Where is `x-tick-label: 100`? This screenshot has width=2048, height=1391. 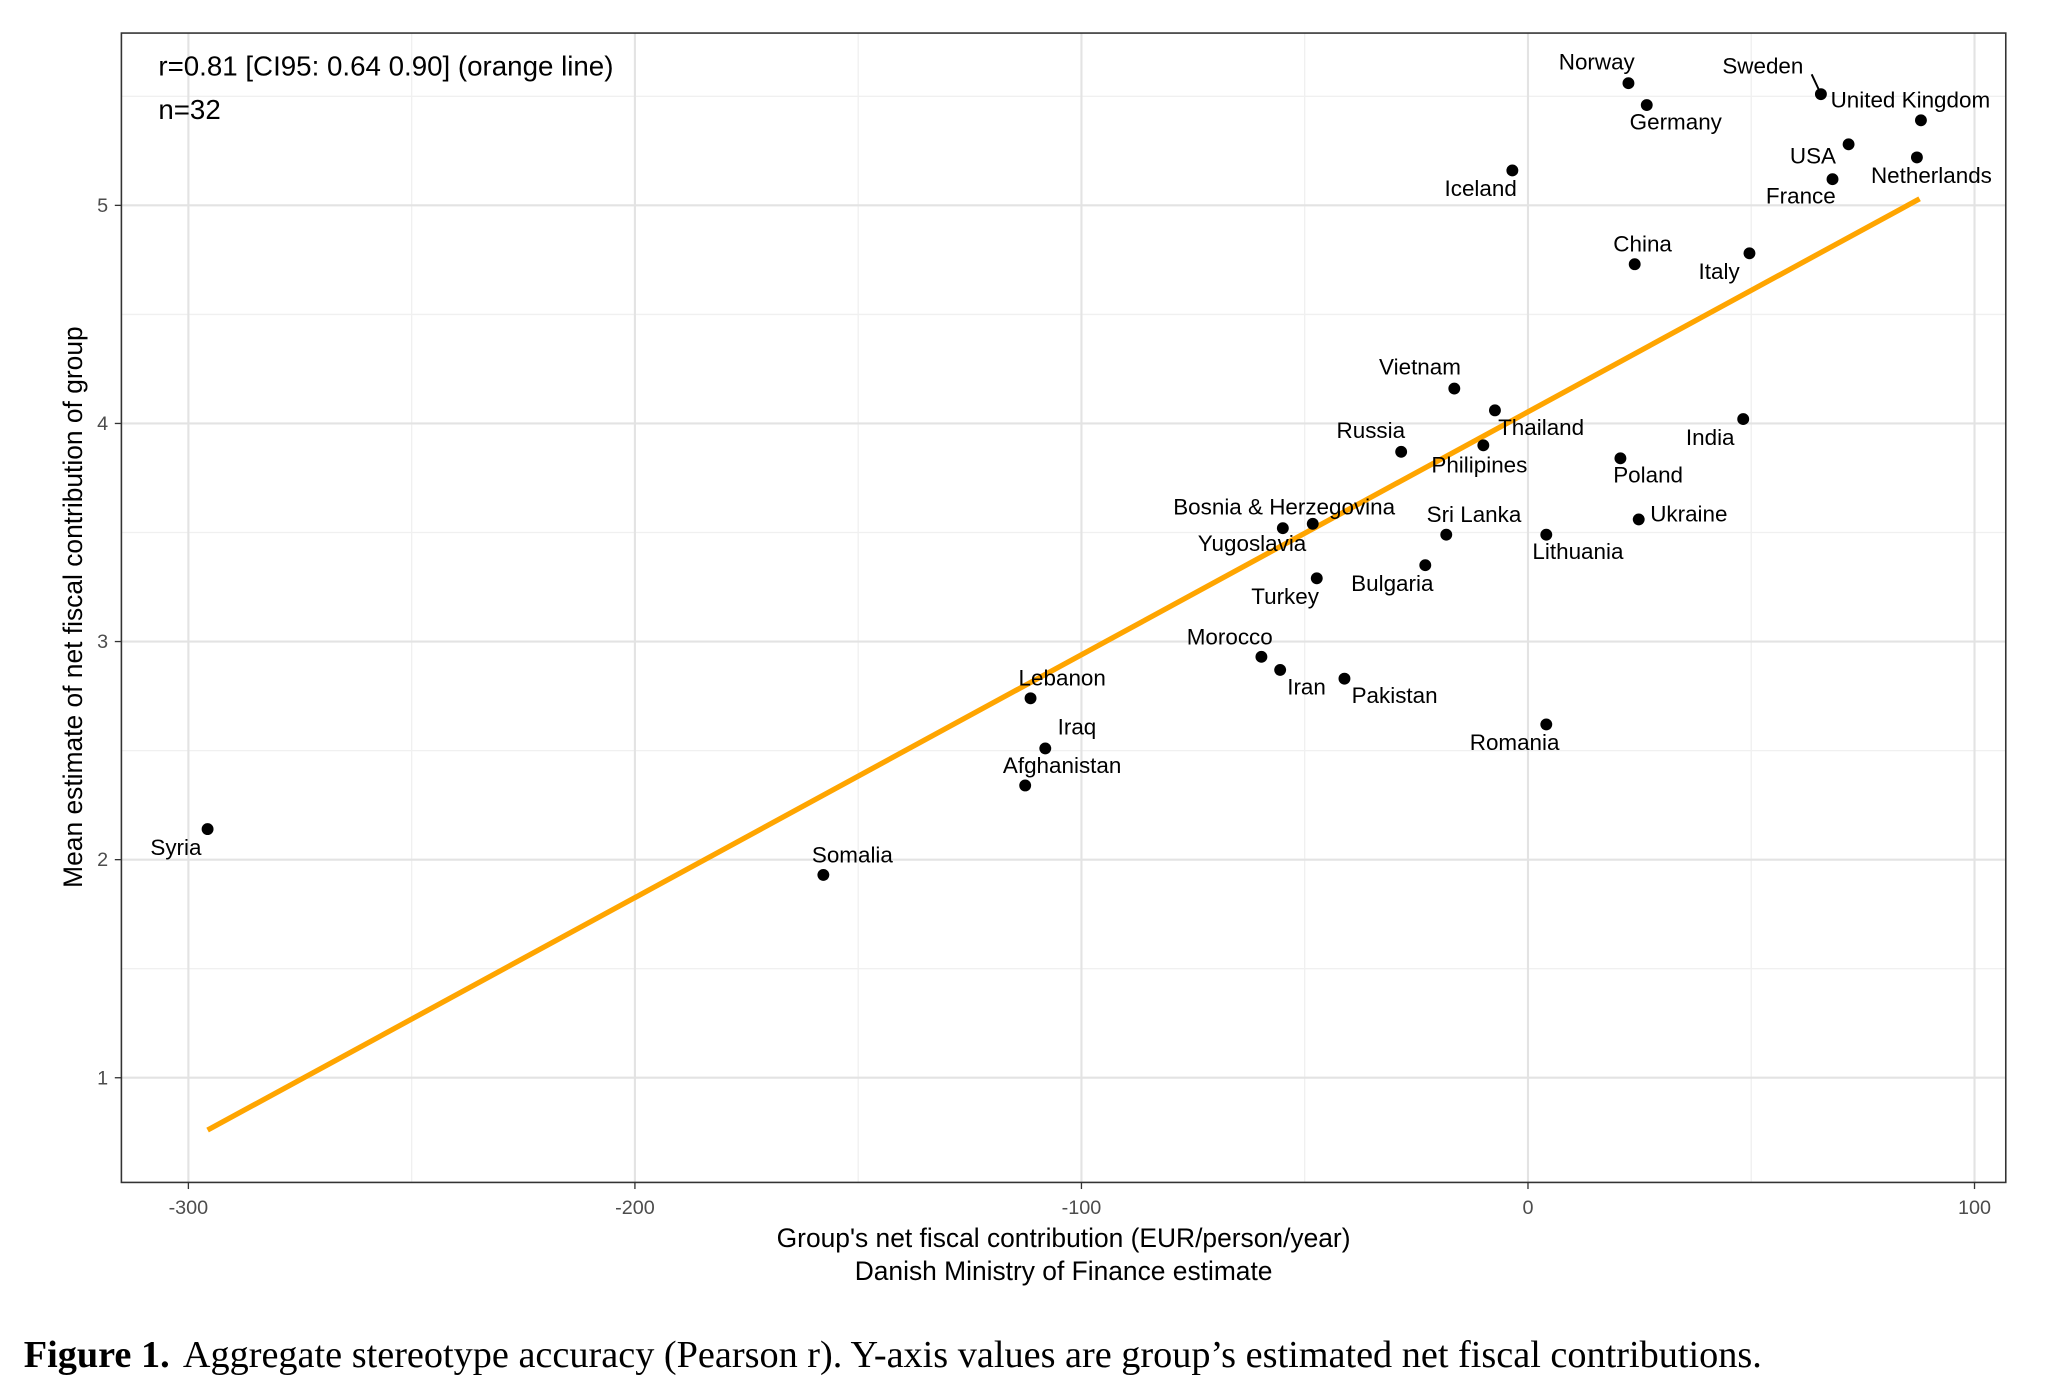
x-tick-label: 100 is located at coordinates (1974, 1208).